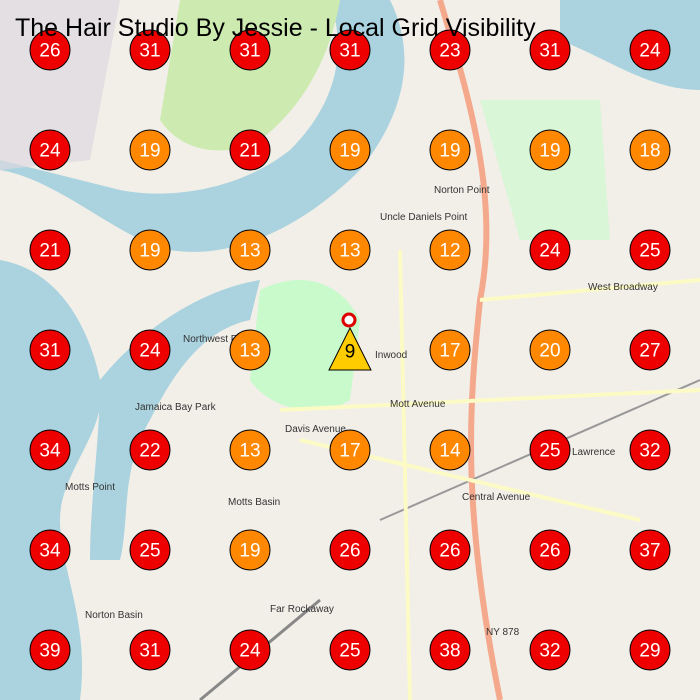 The image size is (700, 700). Describe the element at coordinates (462, 190) in the screenshot. I see `map-label: Norton Point` at that location.